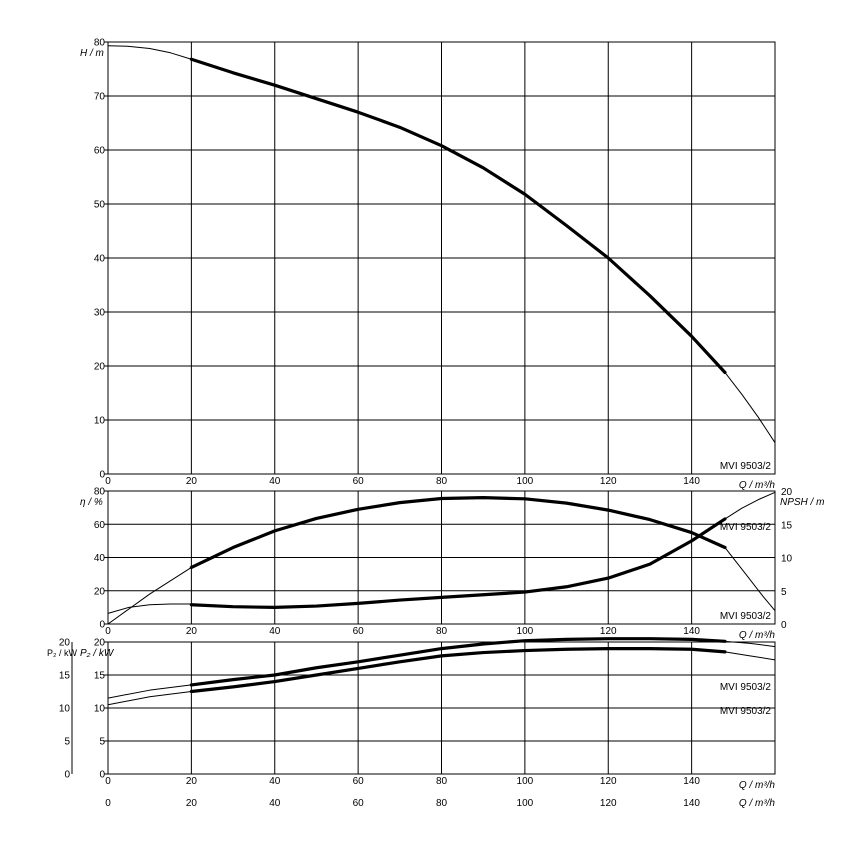  Describe the element at coordinates (100, 591) in the screenshot. I see `efficiency_npsh-y-tick-label: 20` at that location.